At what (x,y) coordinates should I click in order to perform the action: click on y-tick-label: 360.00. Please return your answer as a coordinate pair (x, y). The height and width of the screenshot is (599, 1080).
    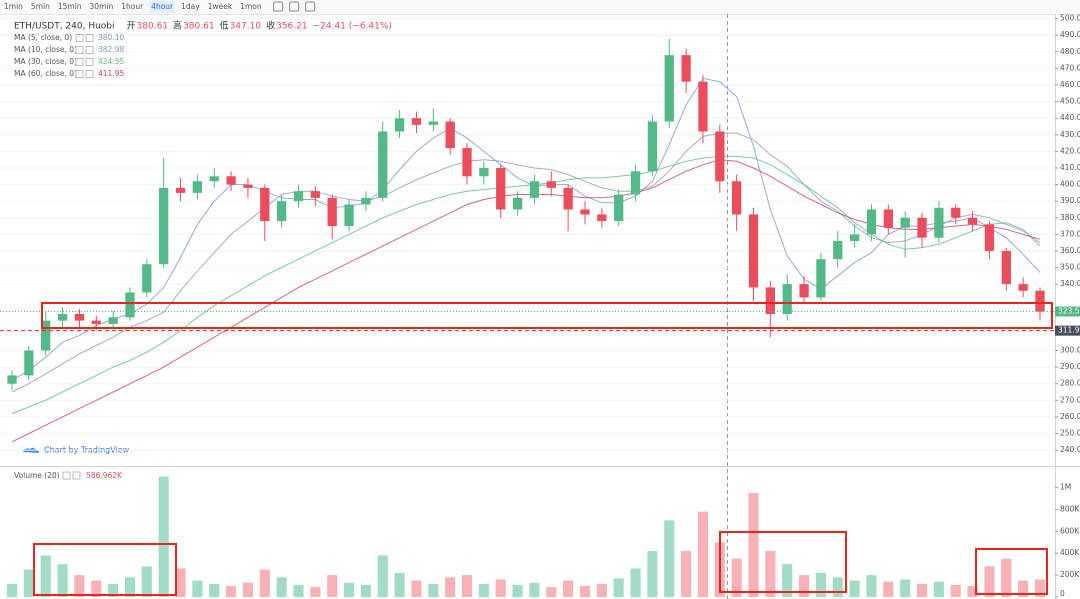
    Looking at the image, I should click on (1070, 250).